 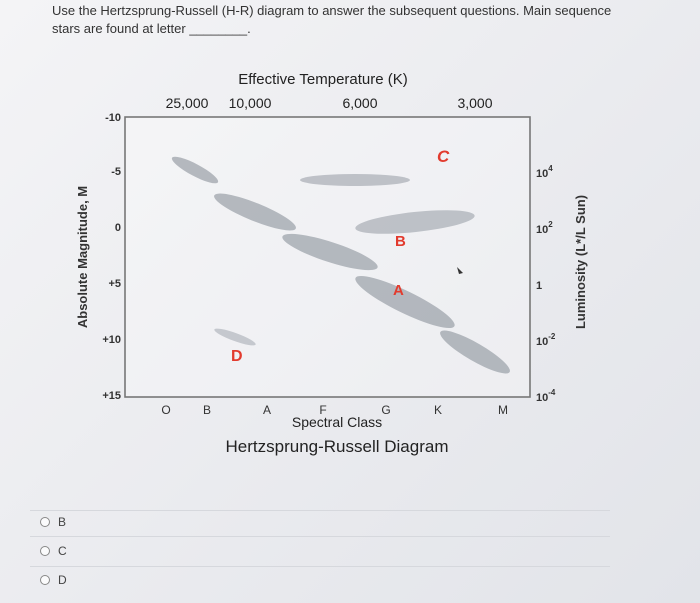 I want to click on option-label-c: C, so click(x=62, y=551).